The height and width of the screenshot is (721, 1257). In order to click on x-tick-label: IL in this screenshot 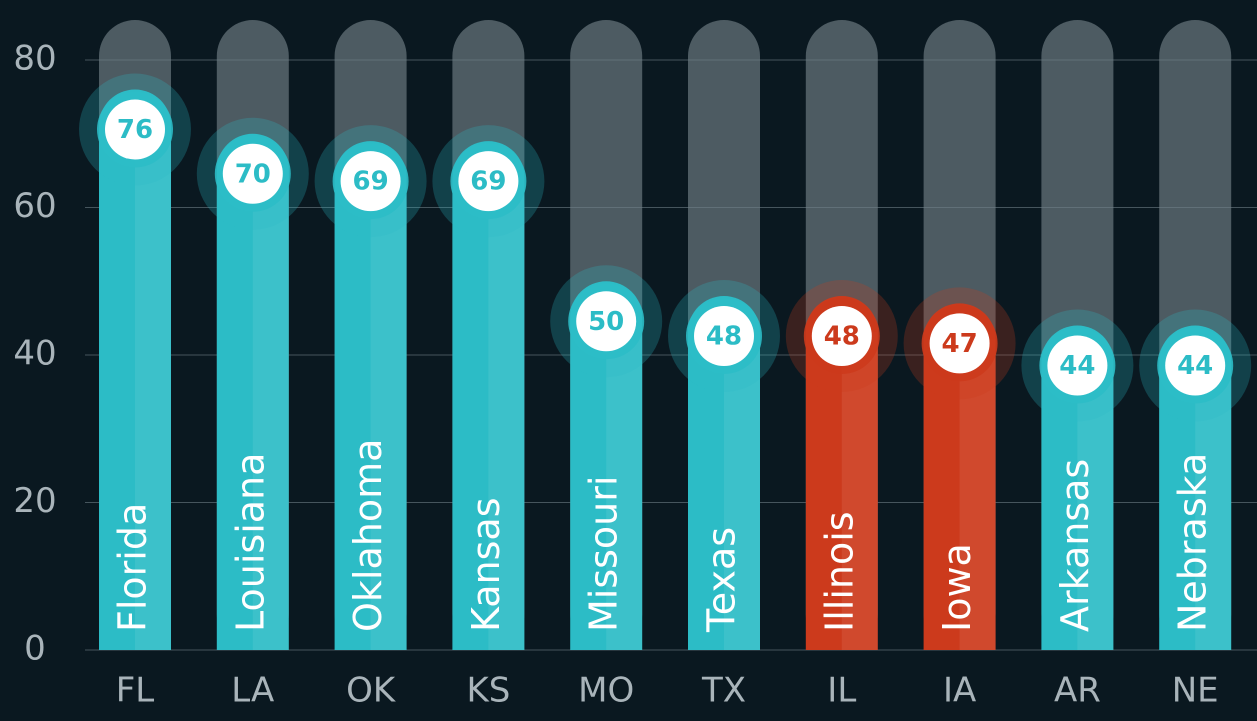, I will do `click(841, 691)`.